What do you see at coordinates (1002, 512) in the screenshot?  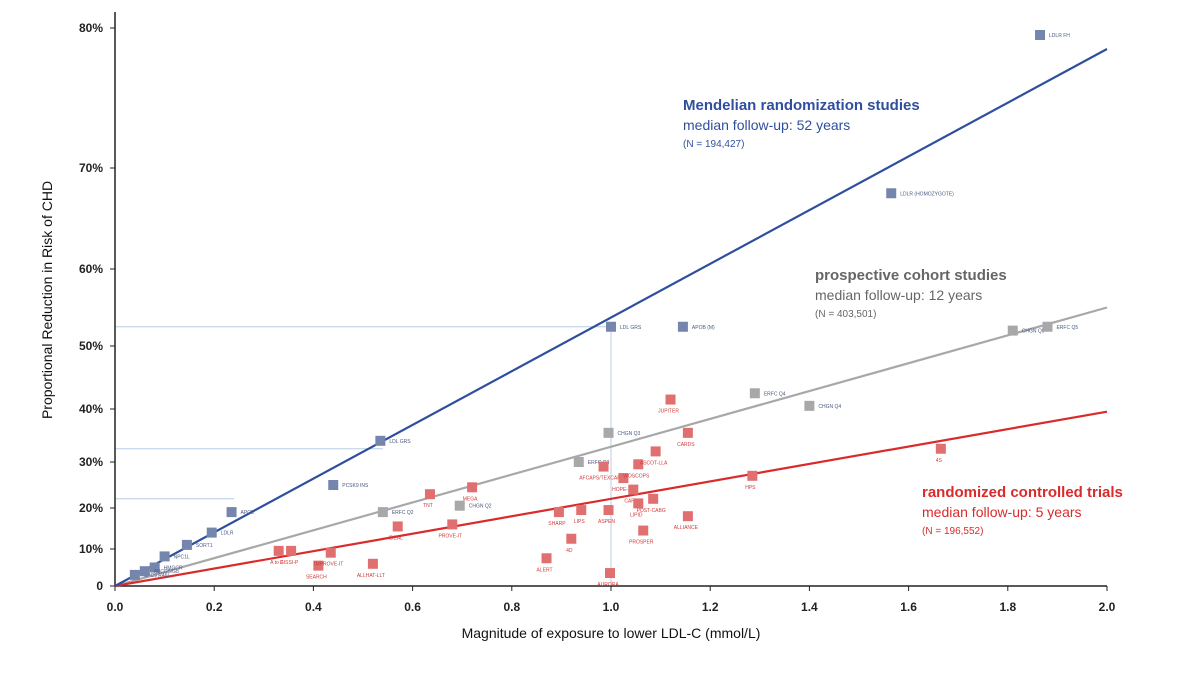 I see `series-annotation-followup: median follow-up: 5 years` at bounding box center [1002, 512].